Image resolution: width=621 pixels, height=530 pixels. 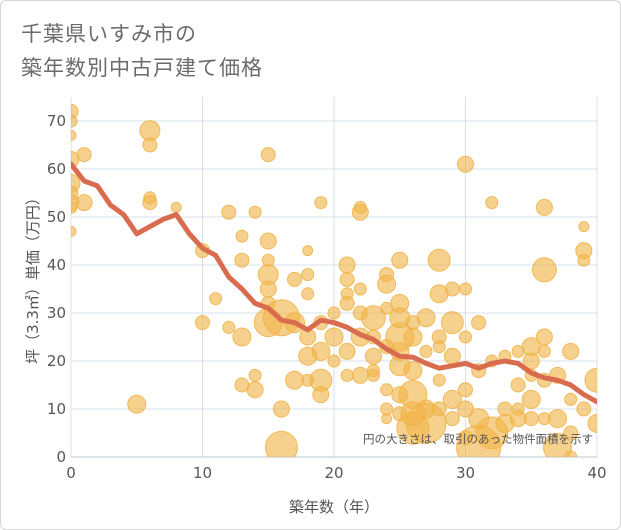 What do you see at coordinates (56, 169) in the screenshot?
I see `y-tick-label: 60` at bounding box center [56, 169].